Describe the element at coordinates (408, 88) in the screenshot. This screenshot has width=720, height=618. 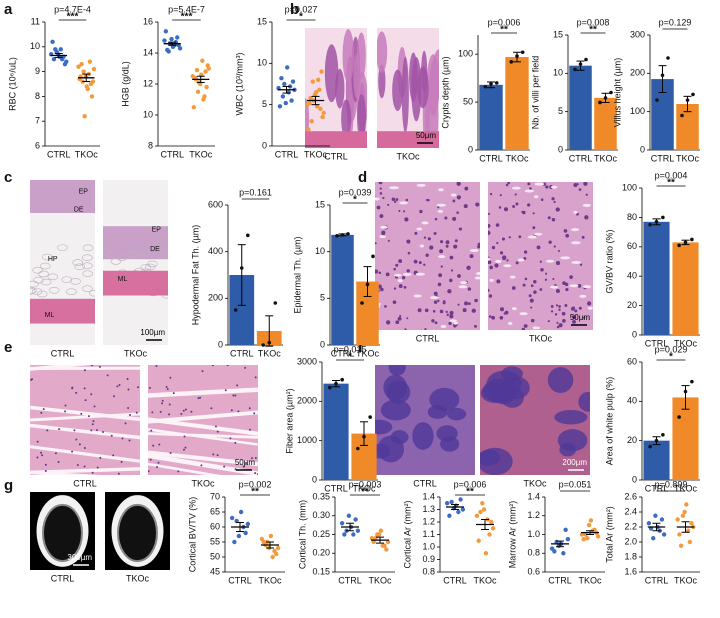
I see `micrograph` at that location.